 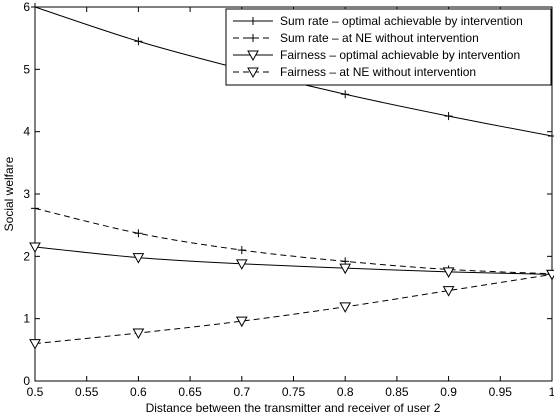 What do you see at coordinates (26, 256) in the screenshot?
I see `y-tick-label: 2` at bounding box center [26, 256].